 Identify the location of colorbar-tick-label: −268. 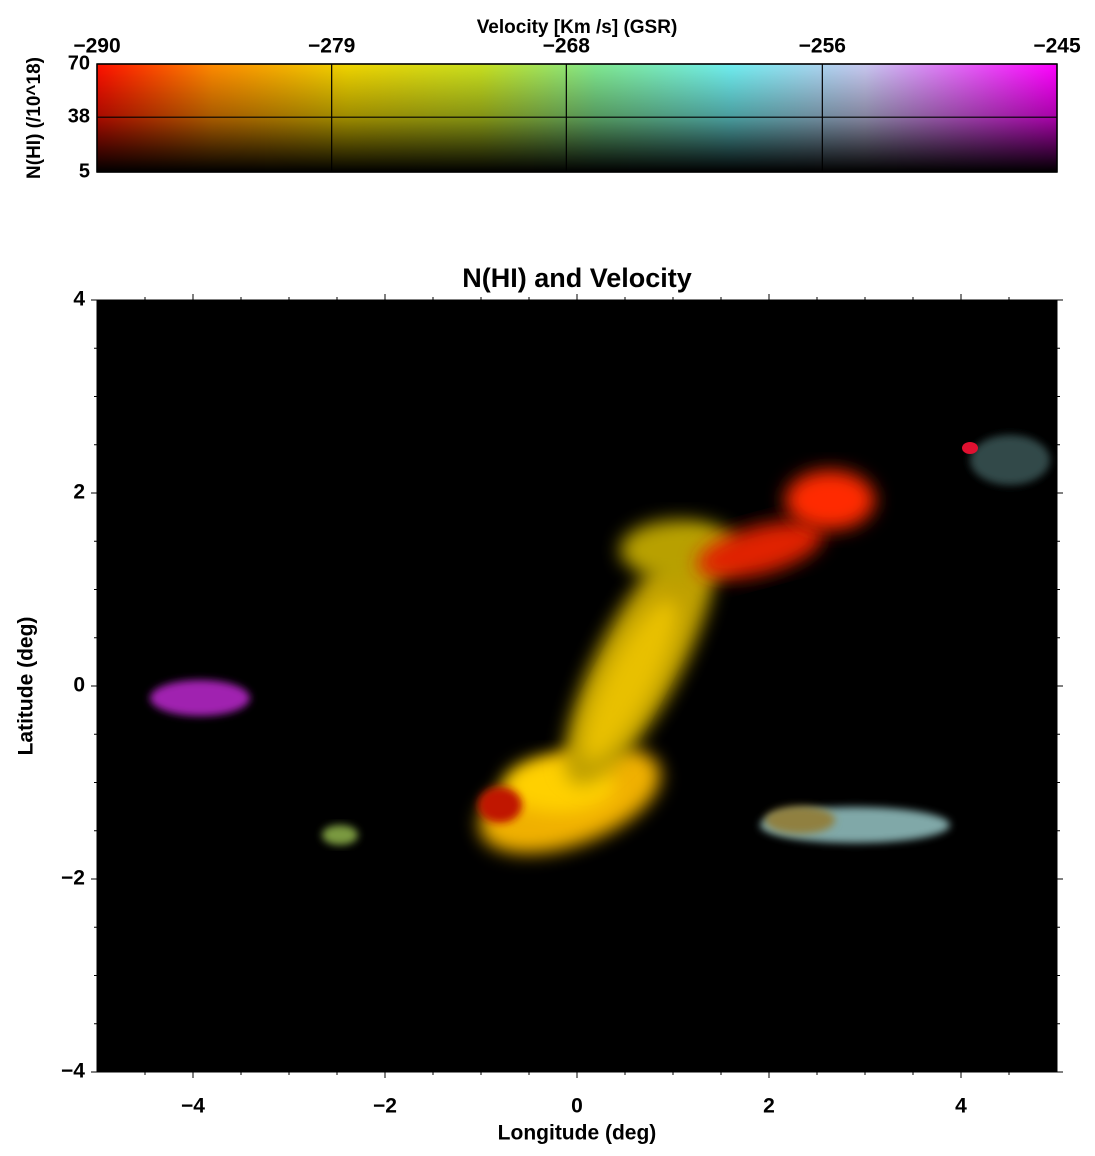
(567, 46).